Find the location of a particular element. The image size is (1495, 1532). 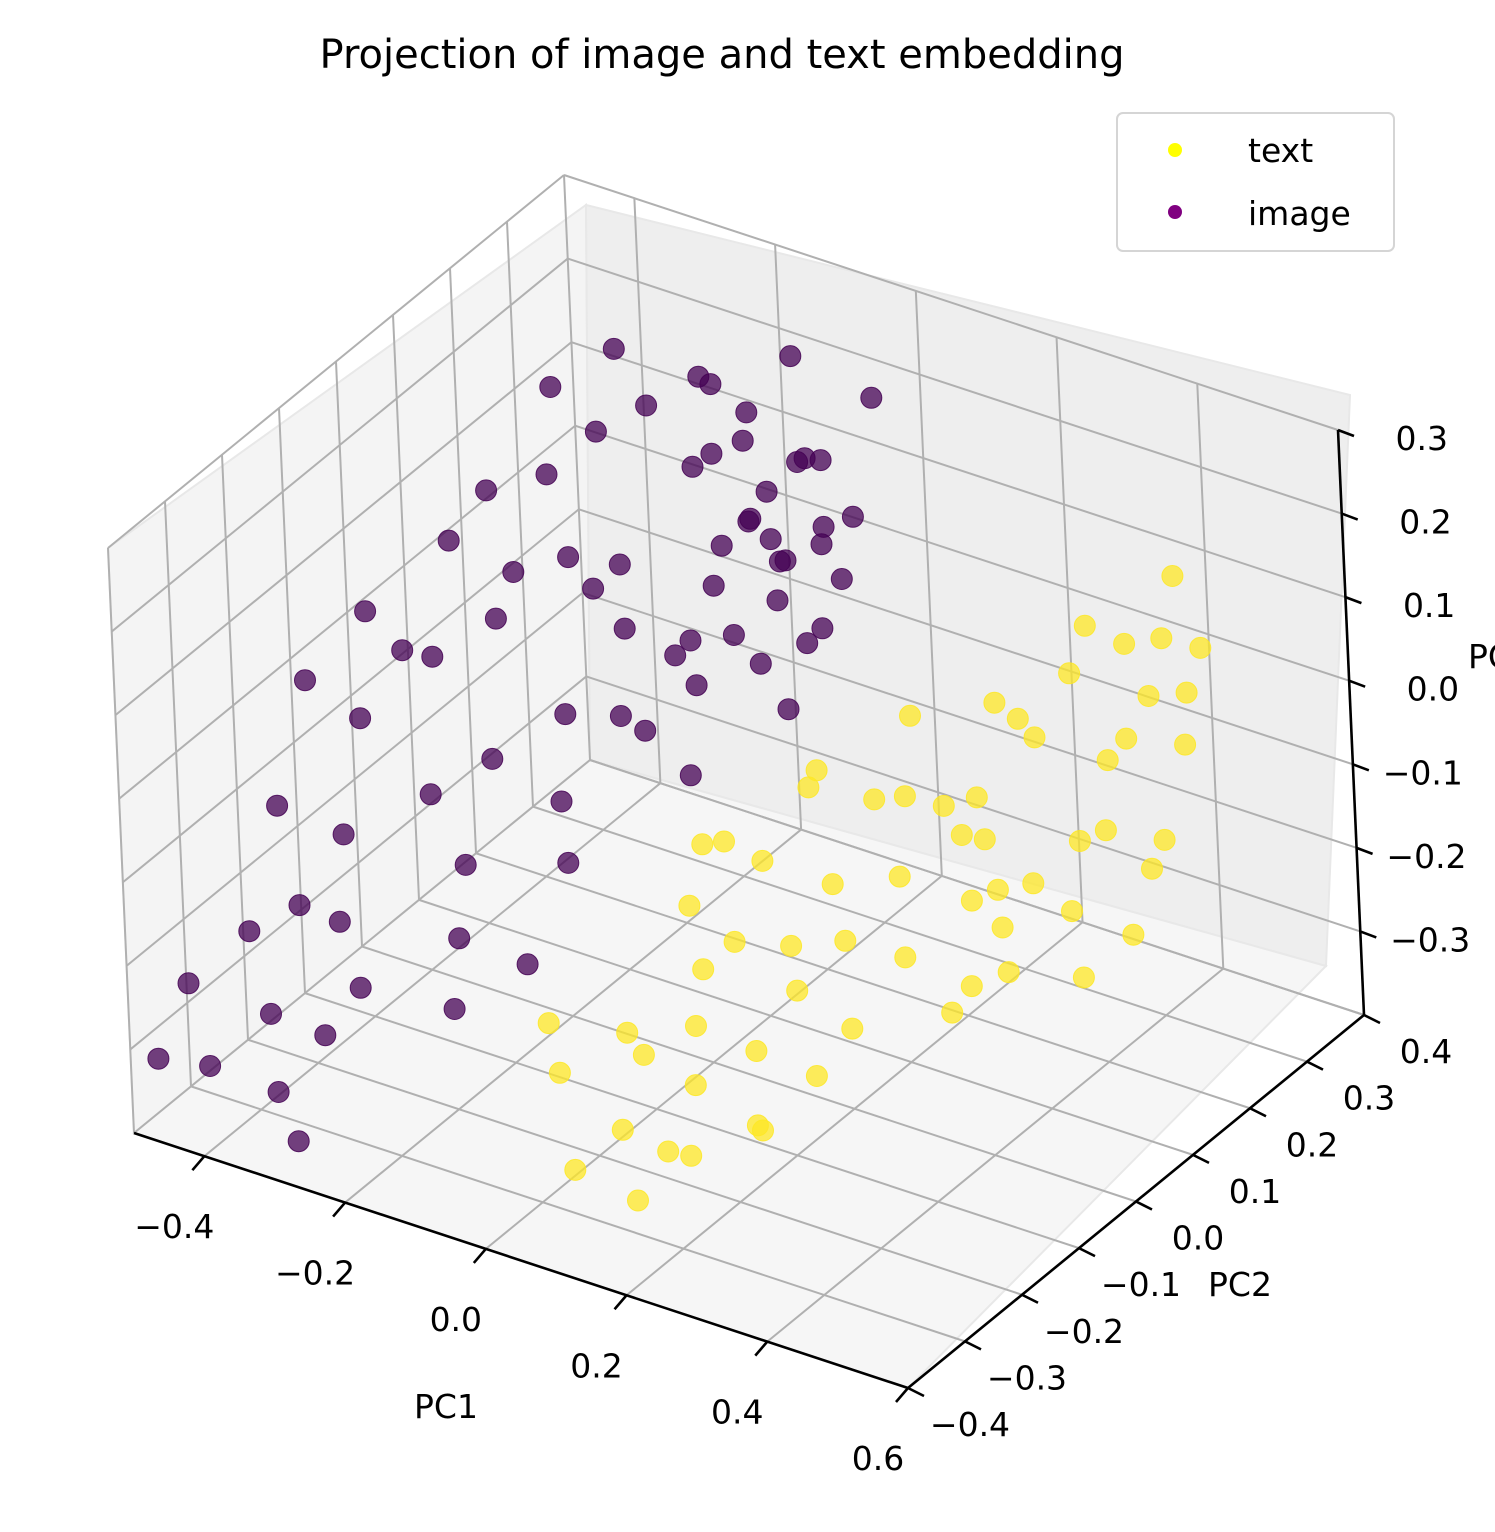

y-tick-label: −0.3 is located at coordinates (1027, 1377).